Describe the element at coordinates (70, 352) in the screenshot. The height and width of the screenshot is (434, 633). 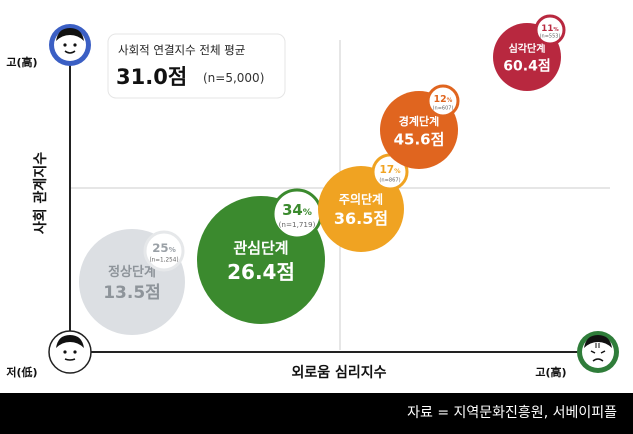
I see `neutral-face-icon` at that location.